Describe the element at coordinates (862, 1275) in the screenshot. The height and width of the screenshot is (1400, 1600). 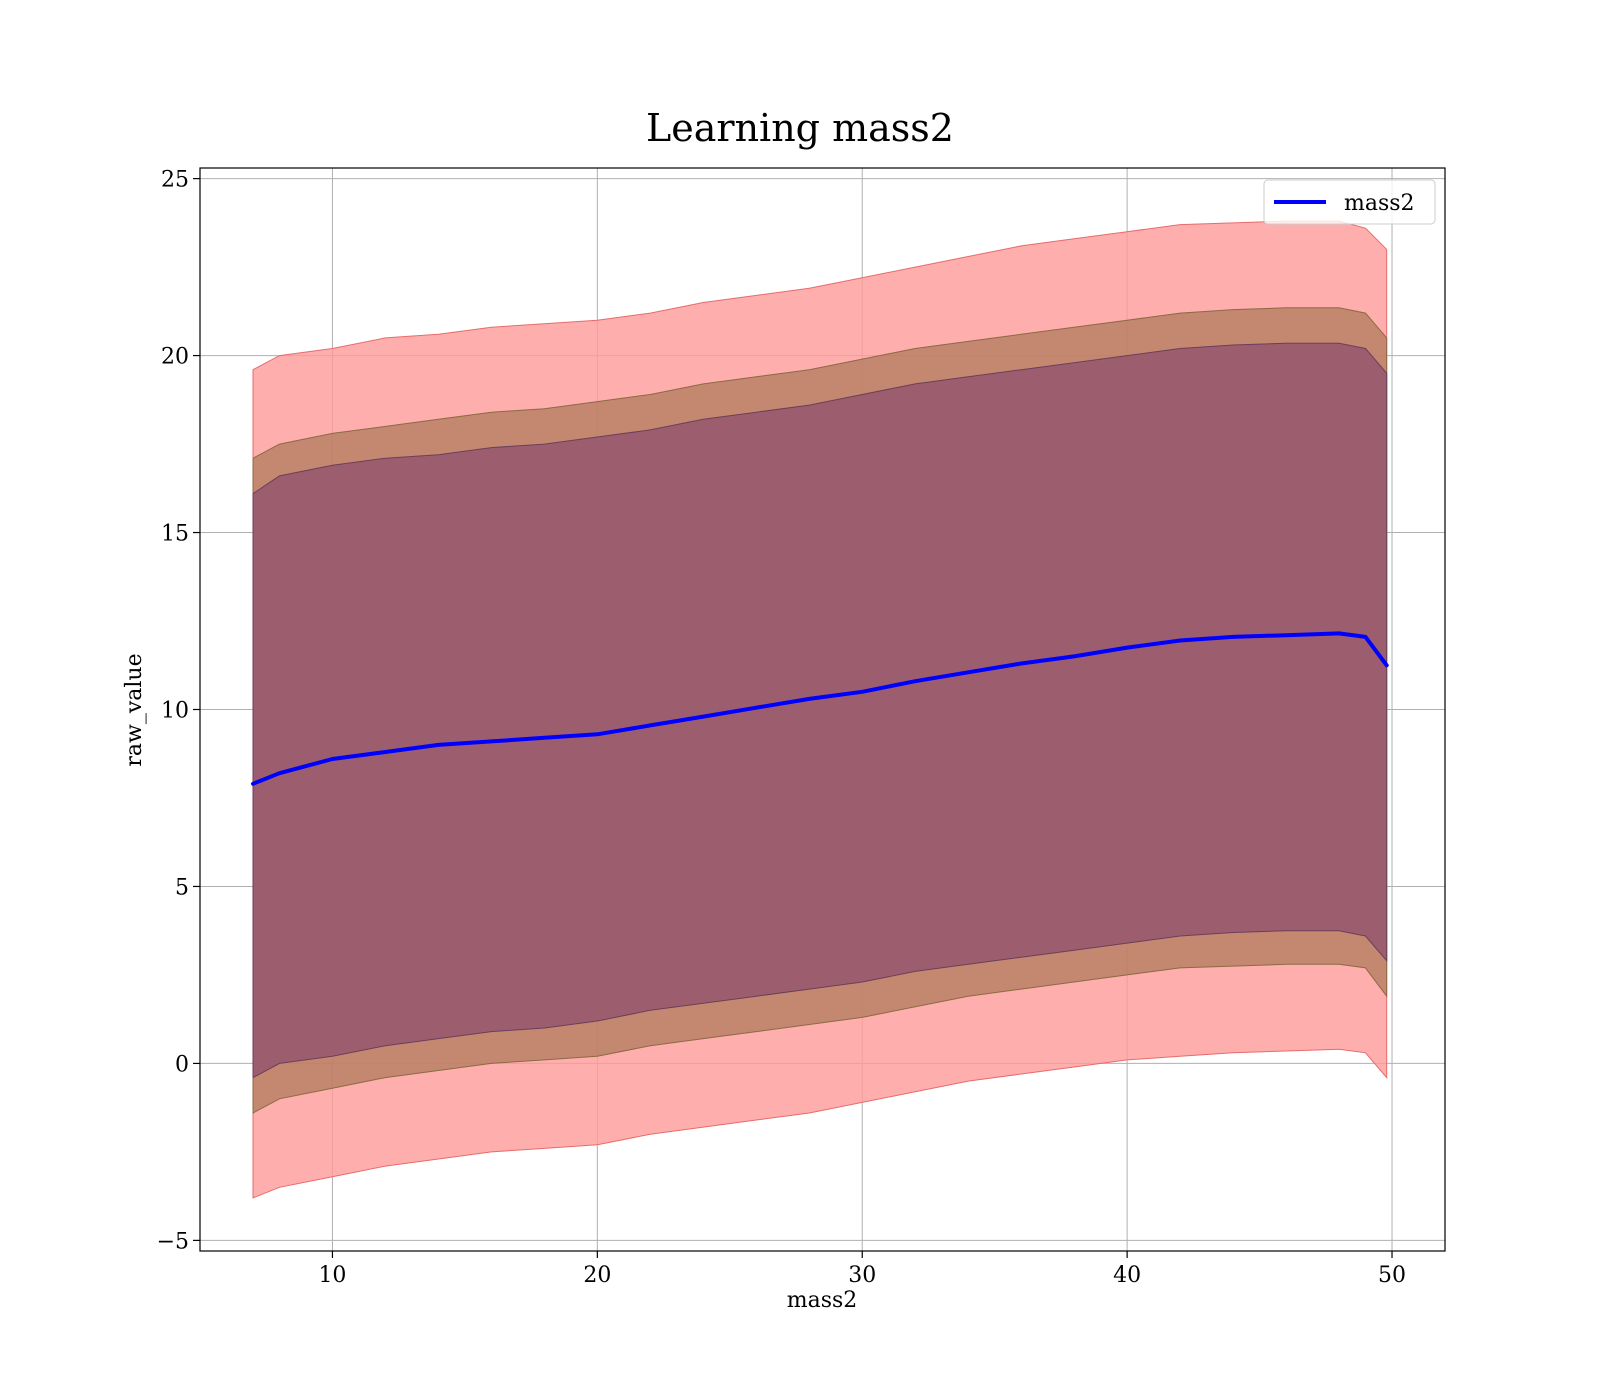
I see `x-tick-label-2: 30` at that location.